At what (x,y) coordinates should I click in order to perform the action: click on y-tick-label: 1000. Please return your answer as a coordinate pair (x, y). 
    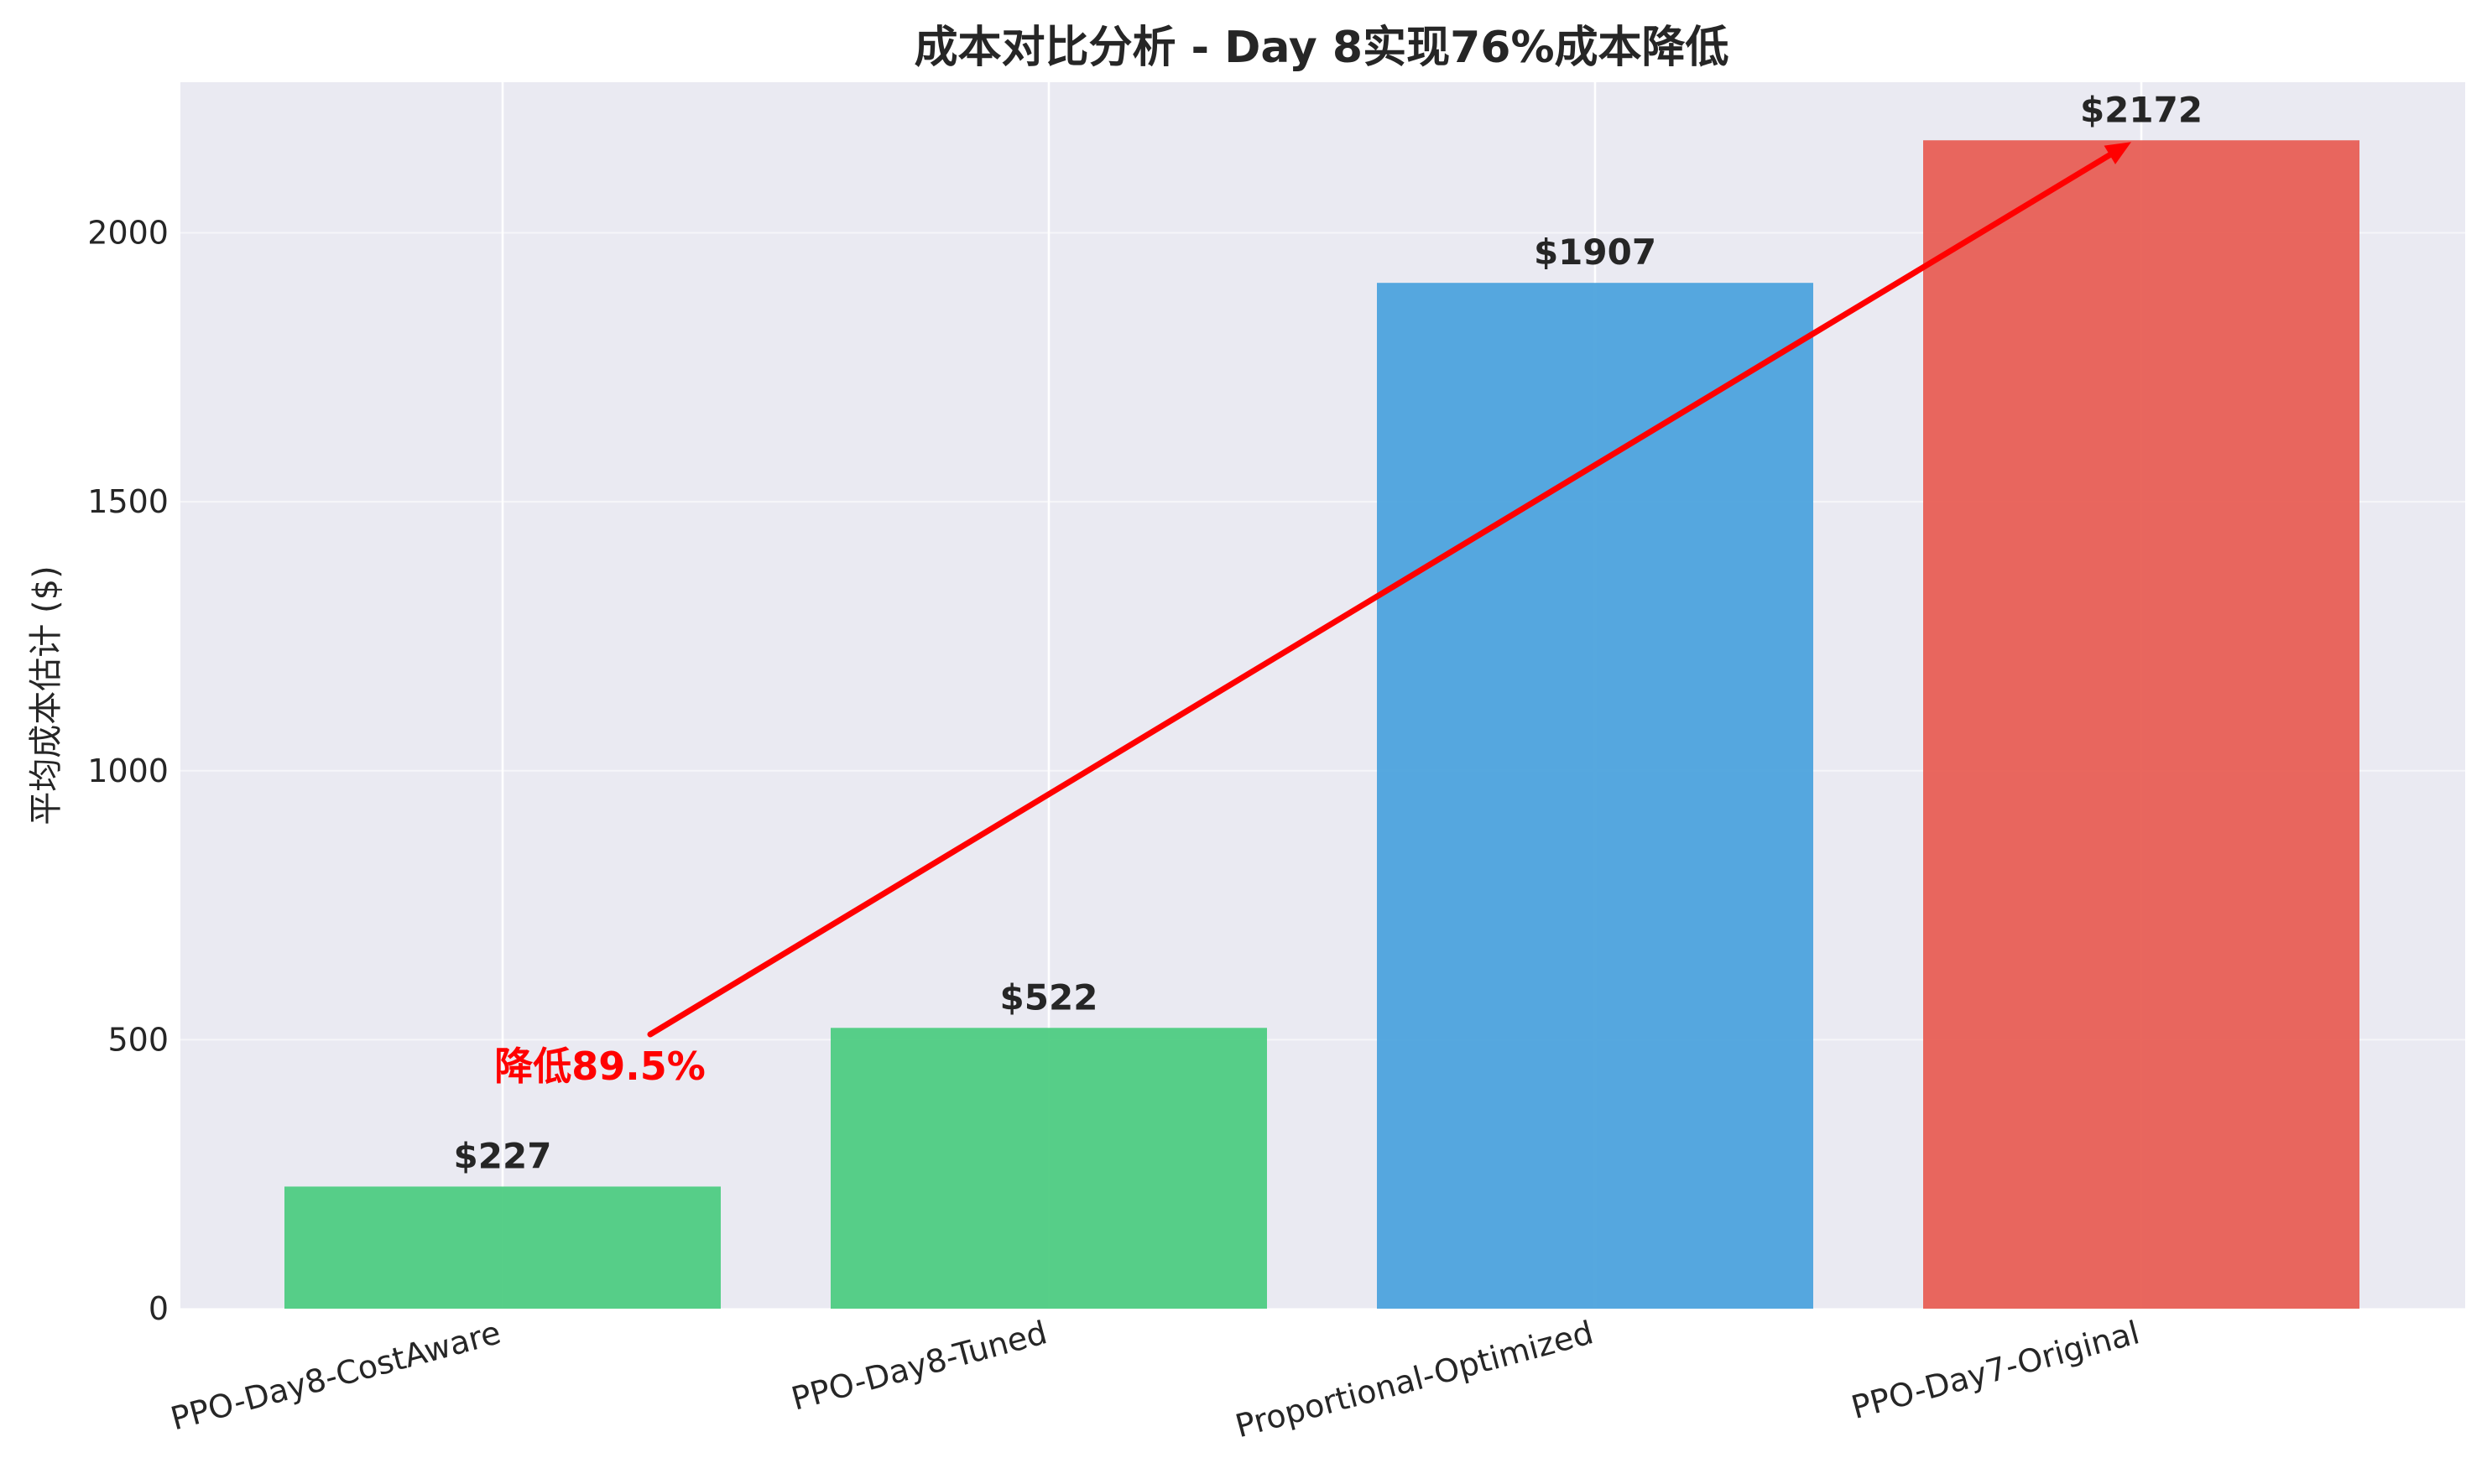
    Looking at the image, I should click on (128, 770).